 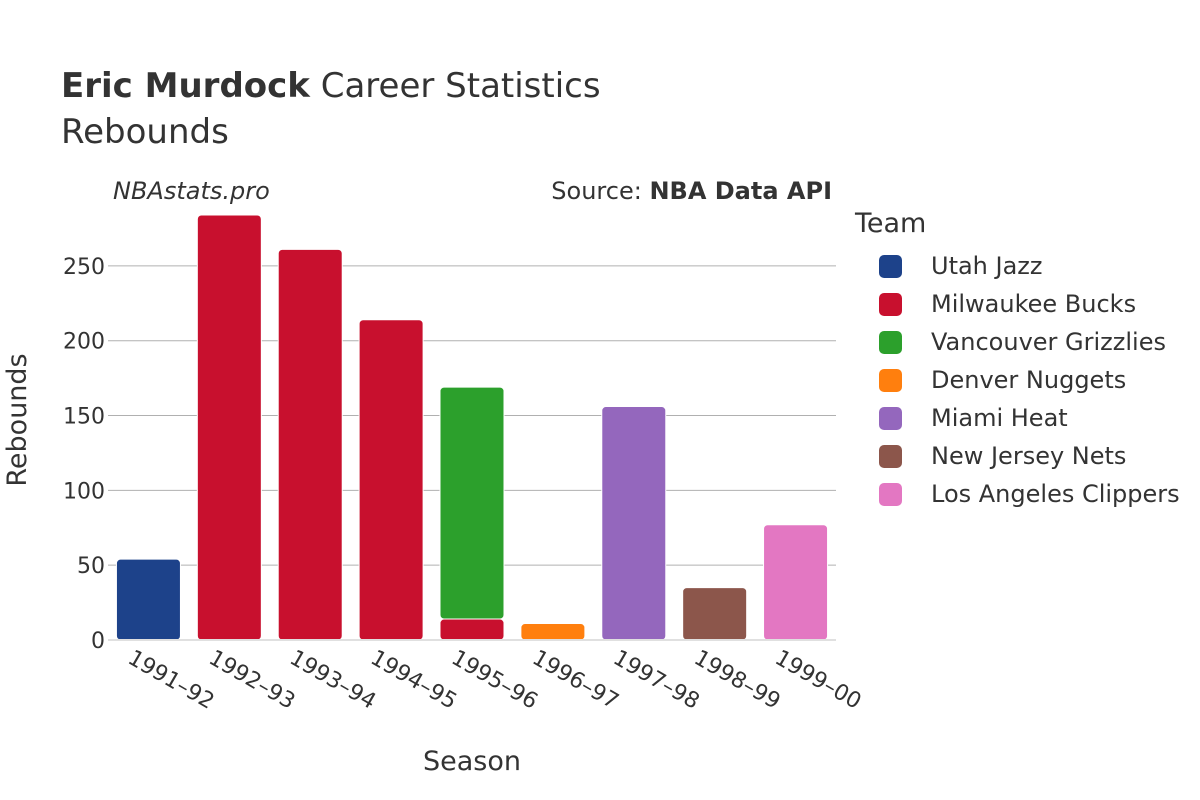 I want to click on legend-label: Milwaukee Bucks, so click(x=1034, y=304).